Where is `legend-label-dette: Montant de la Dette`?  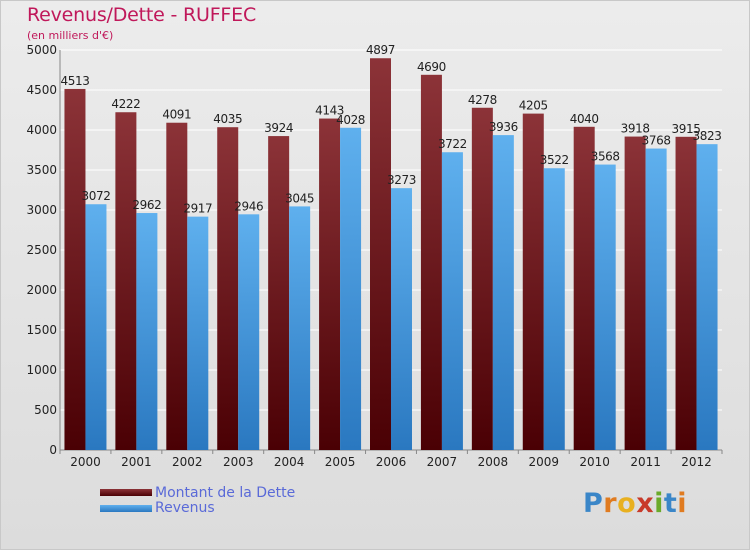 legend-label-dette: Montant de la Dette is located at coordinates (225, 493).